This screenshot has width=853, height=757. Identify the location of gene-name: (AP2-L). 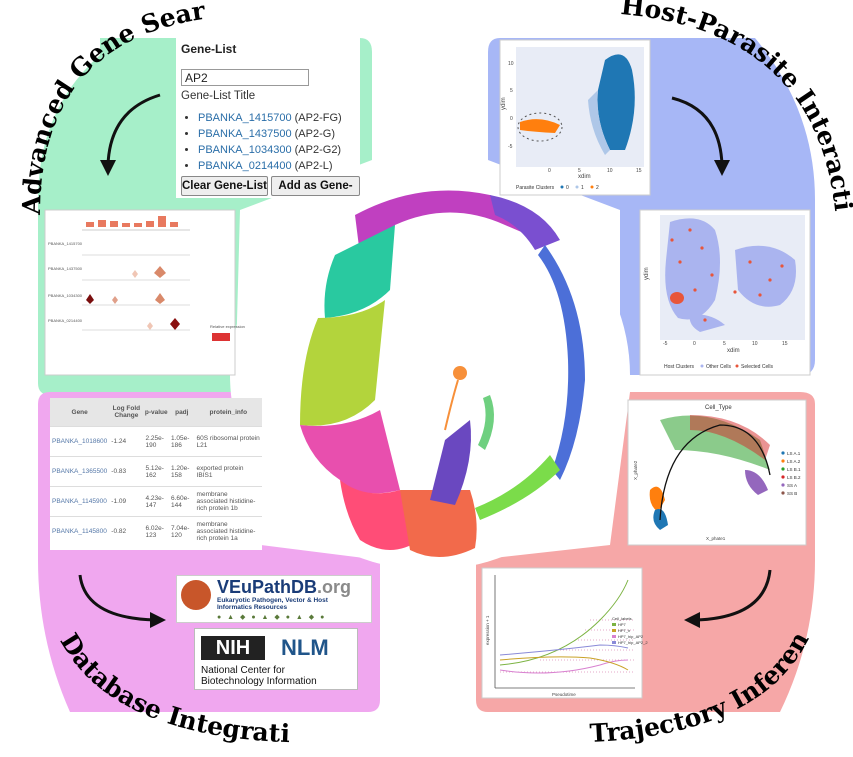
(313, 166).